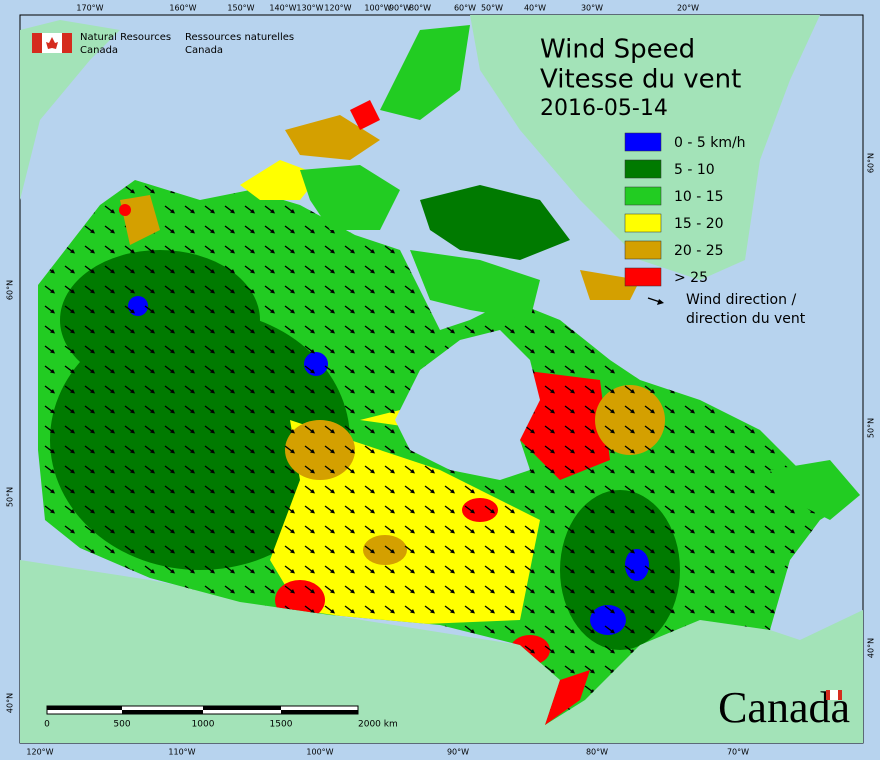  What do you see at coordinates (70, 110) in the screenshot?
I see `alaska-land` at bounding box center [70, 110].